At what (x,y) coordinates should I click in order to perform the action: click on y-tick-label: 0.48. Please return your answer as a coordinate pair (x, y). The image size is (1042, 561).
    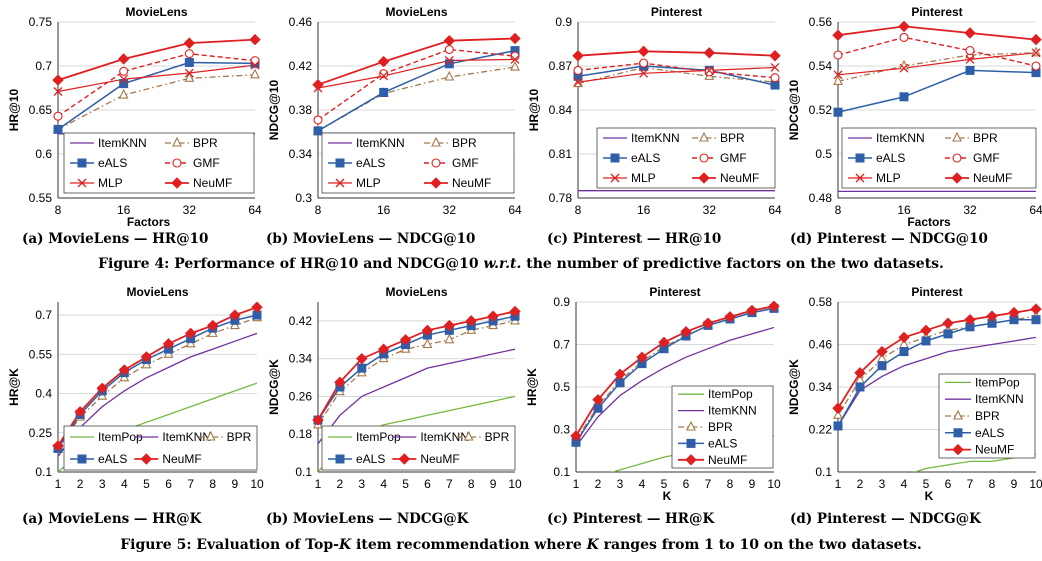
    Looking at the image, I should click on (821, 198).